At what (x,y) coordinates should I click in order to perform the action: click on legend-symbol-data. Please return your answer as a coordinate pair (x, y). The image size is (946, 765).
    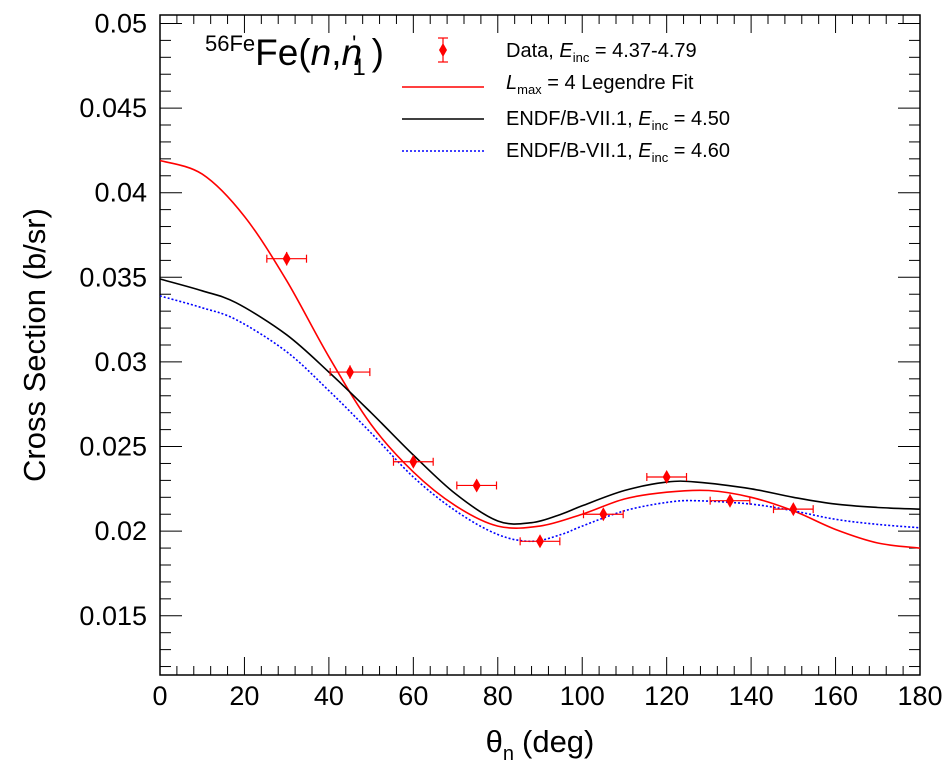
    Looking at the image, I should click on (443, 50).